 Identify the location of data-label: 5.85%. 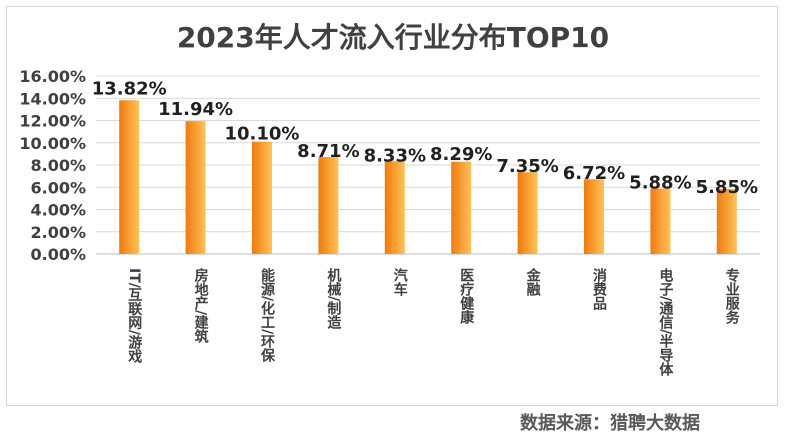
(727, 187).